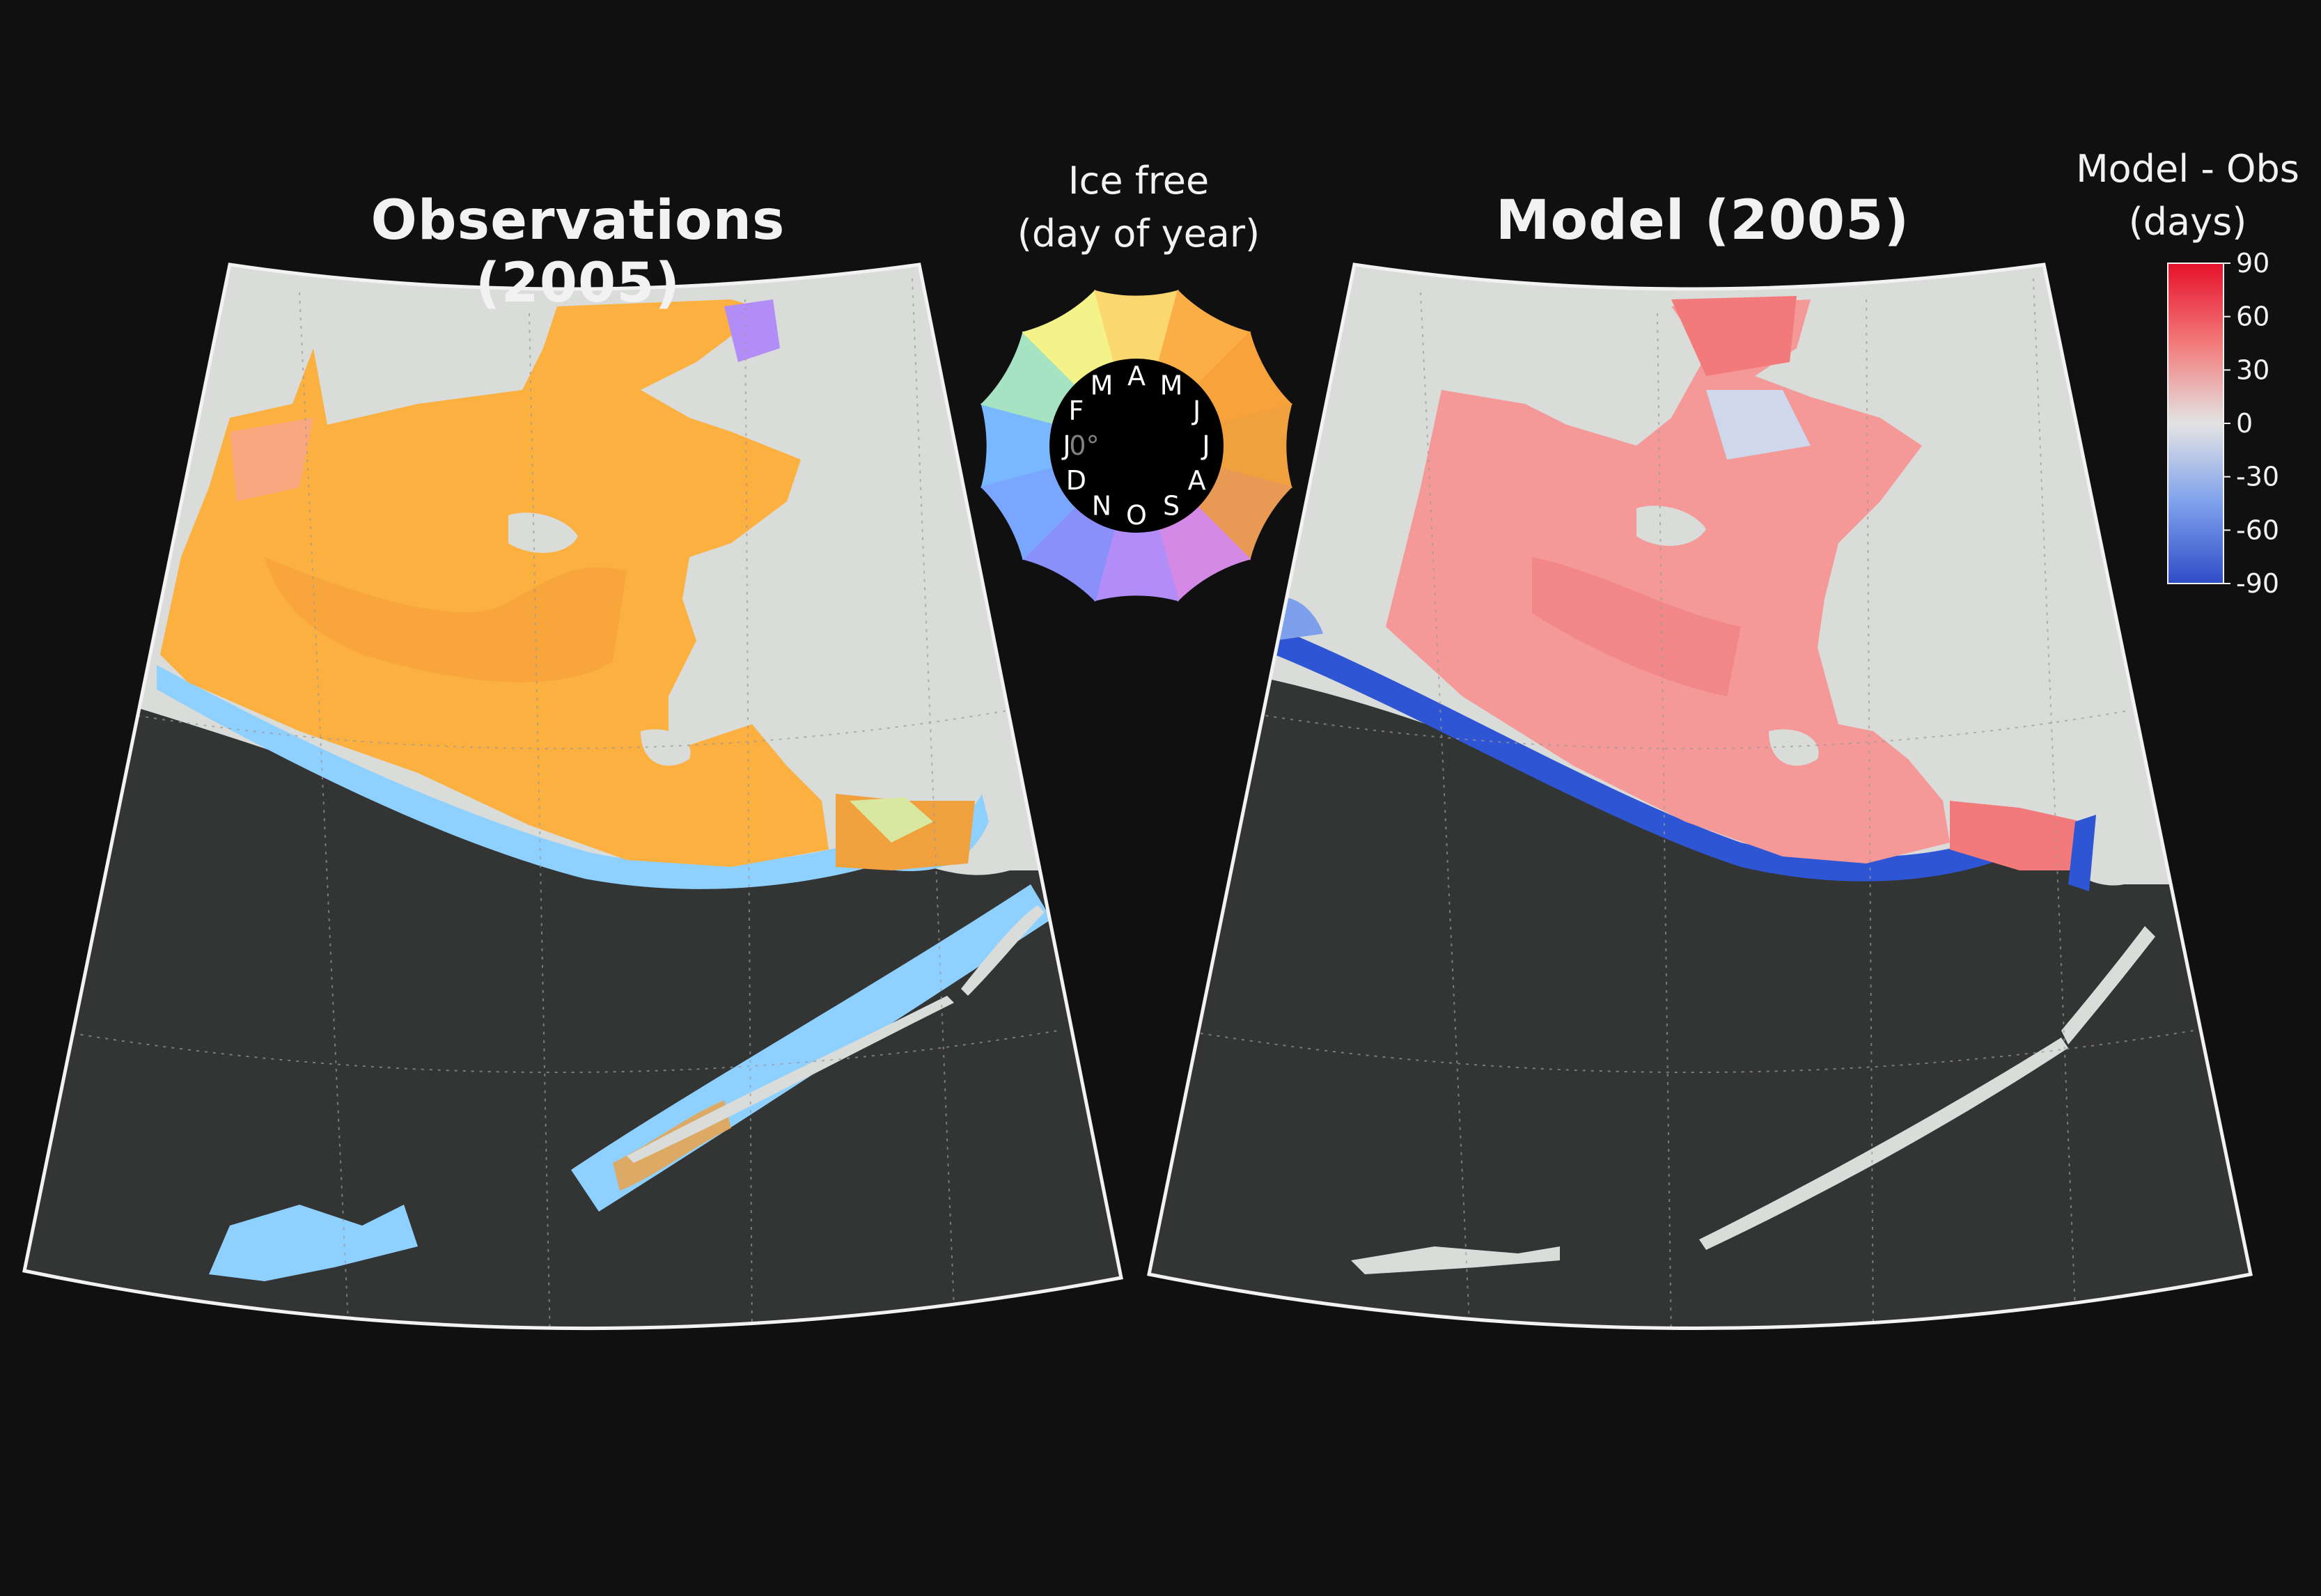 The image size is (2321, 1596). I want to click on month-label: N, so click(1101, 507).